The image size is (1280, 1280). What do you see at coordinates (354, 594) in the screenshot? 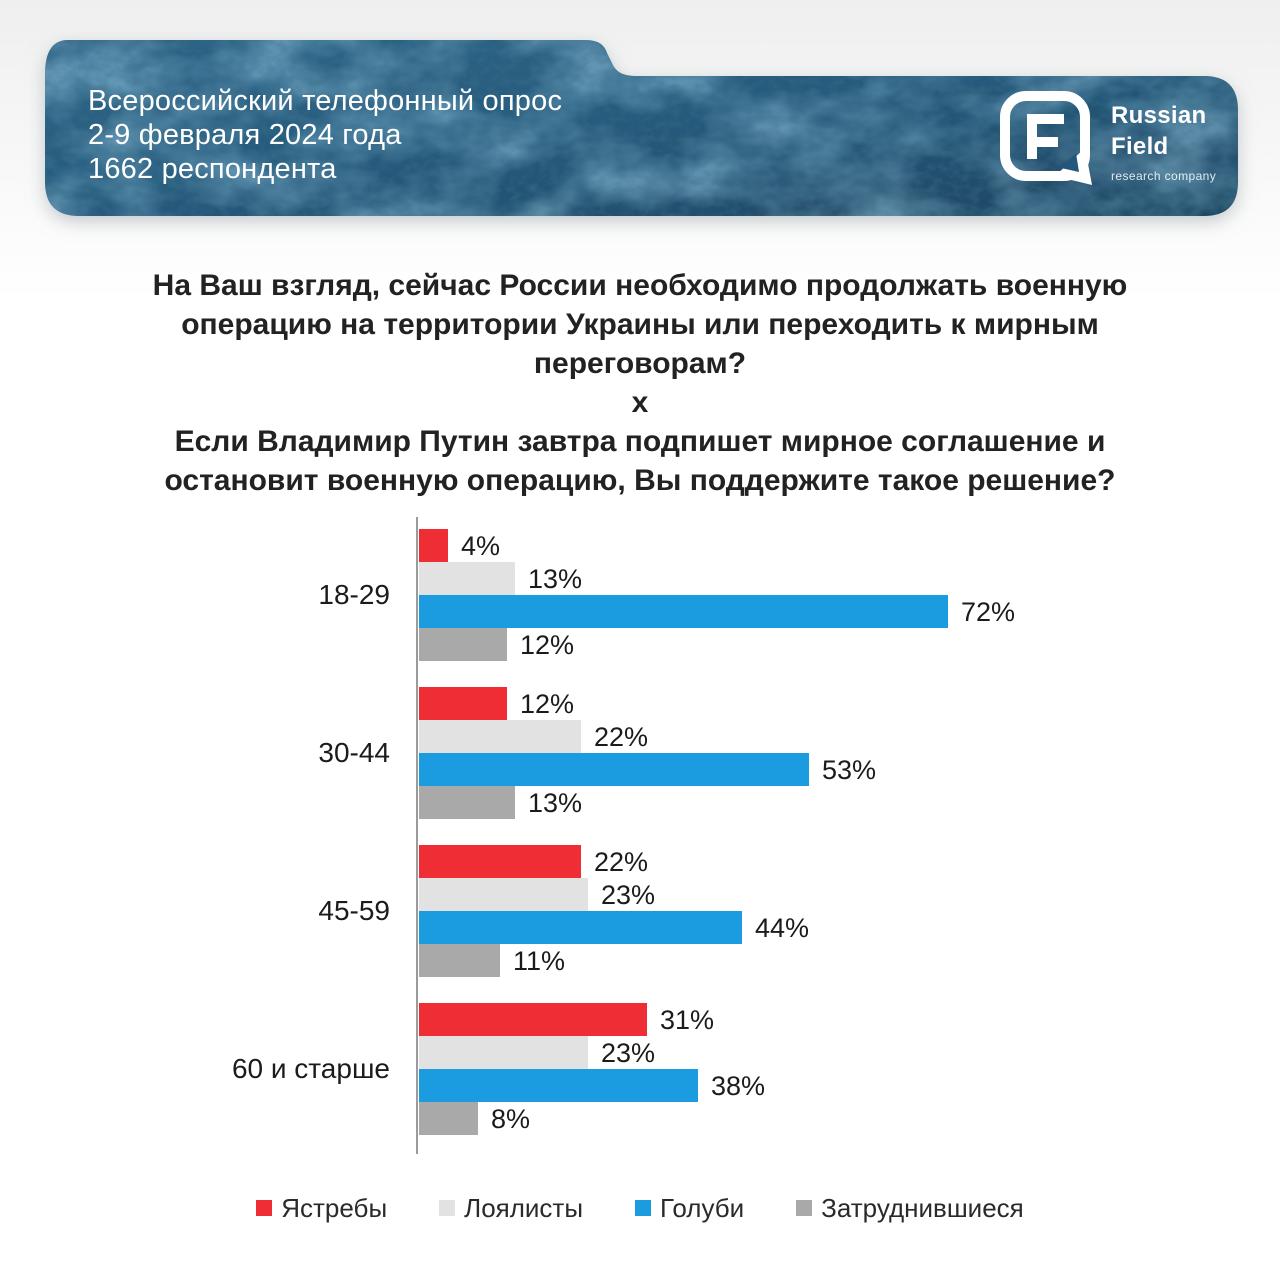
I see `category-label: 18-29` at bounding box center [354, 594].